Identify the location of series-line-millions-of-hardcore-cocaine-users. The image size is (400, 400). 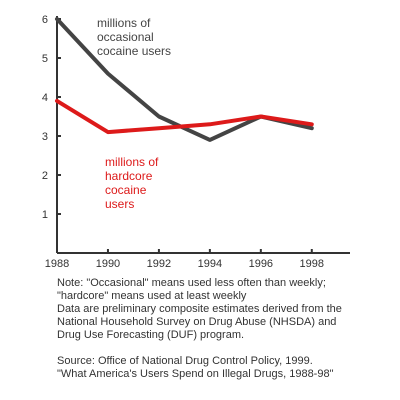
(184, 116).